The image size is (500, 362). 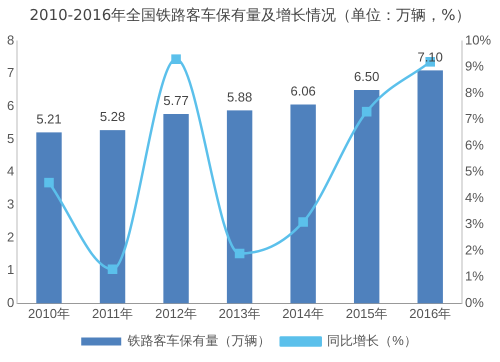 I want to click on y2-tick-label: 2%, so click(x=474, y=250).